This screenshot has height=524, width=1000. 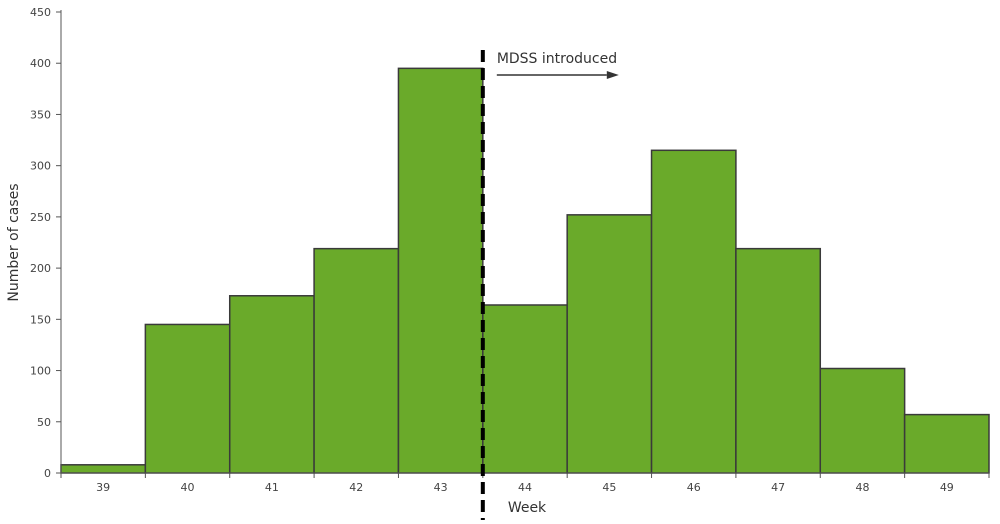 I want to click on x-tick-label: 48, so click(x=862, y=487).